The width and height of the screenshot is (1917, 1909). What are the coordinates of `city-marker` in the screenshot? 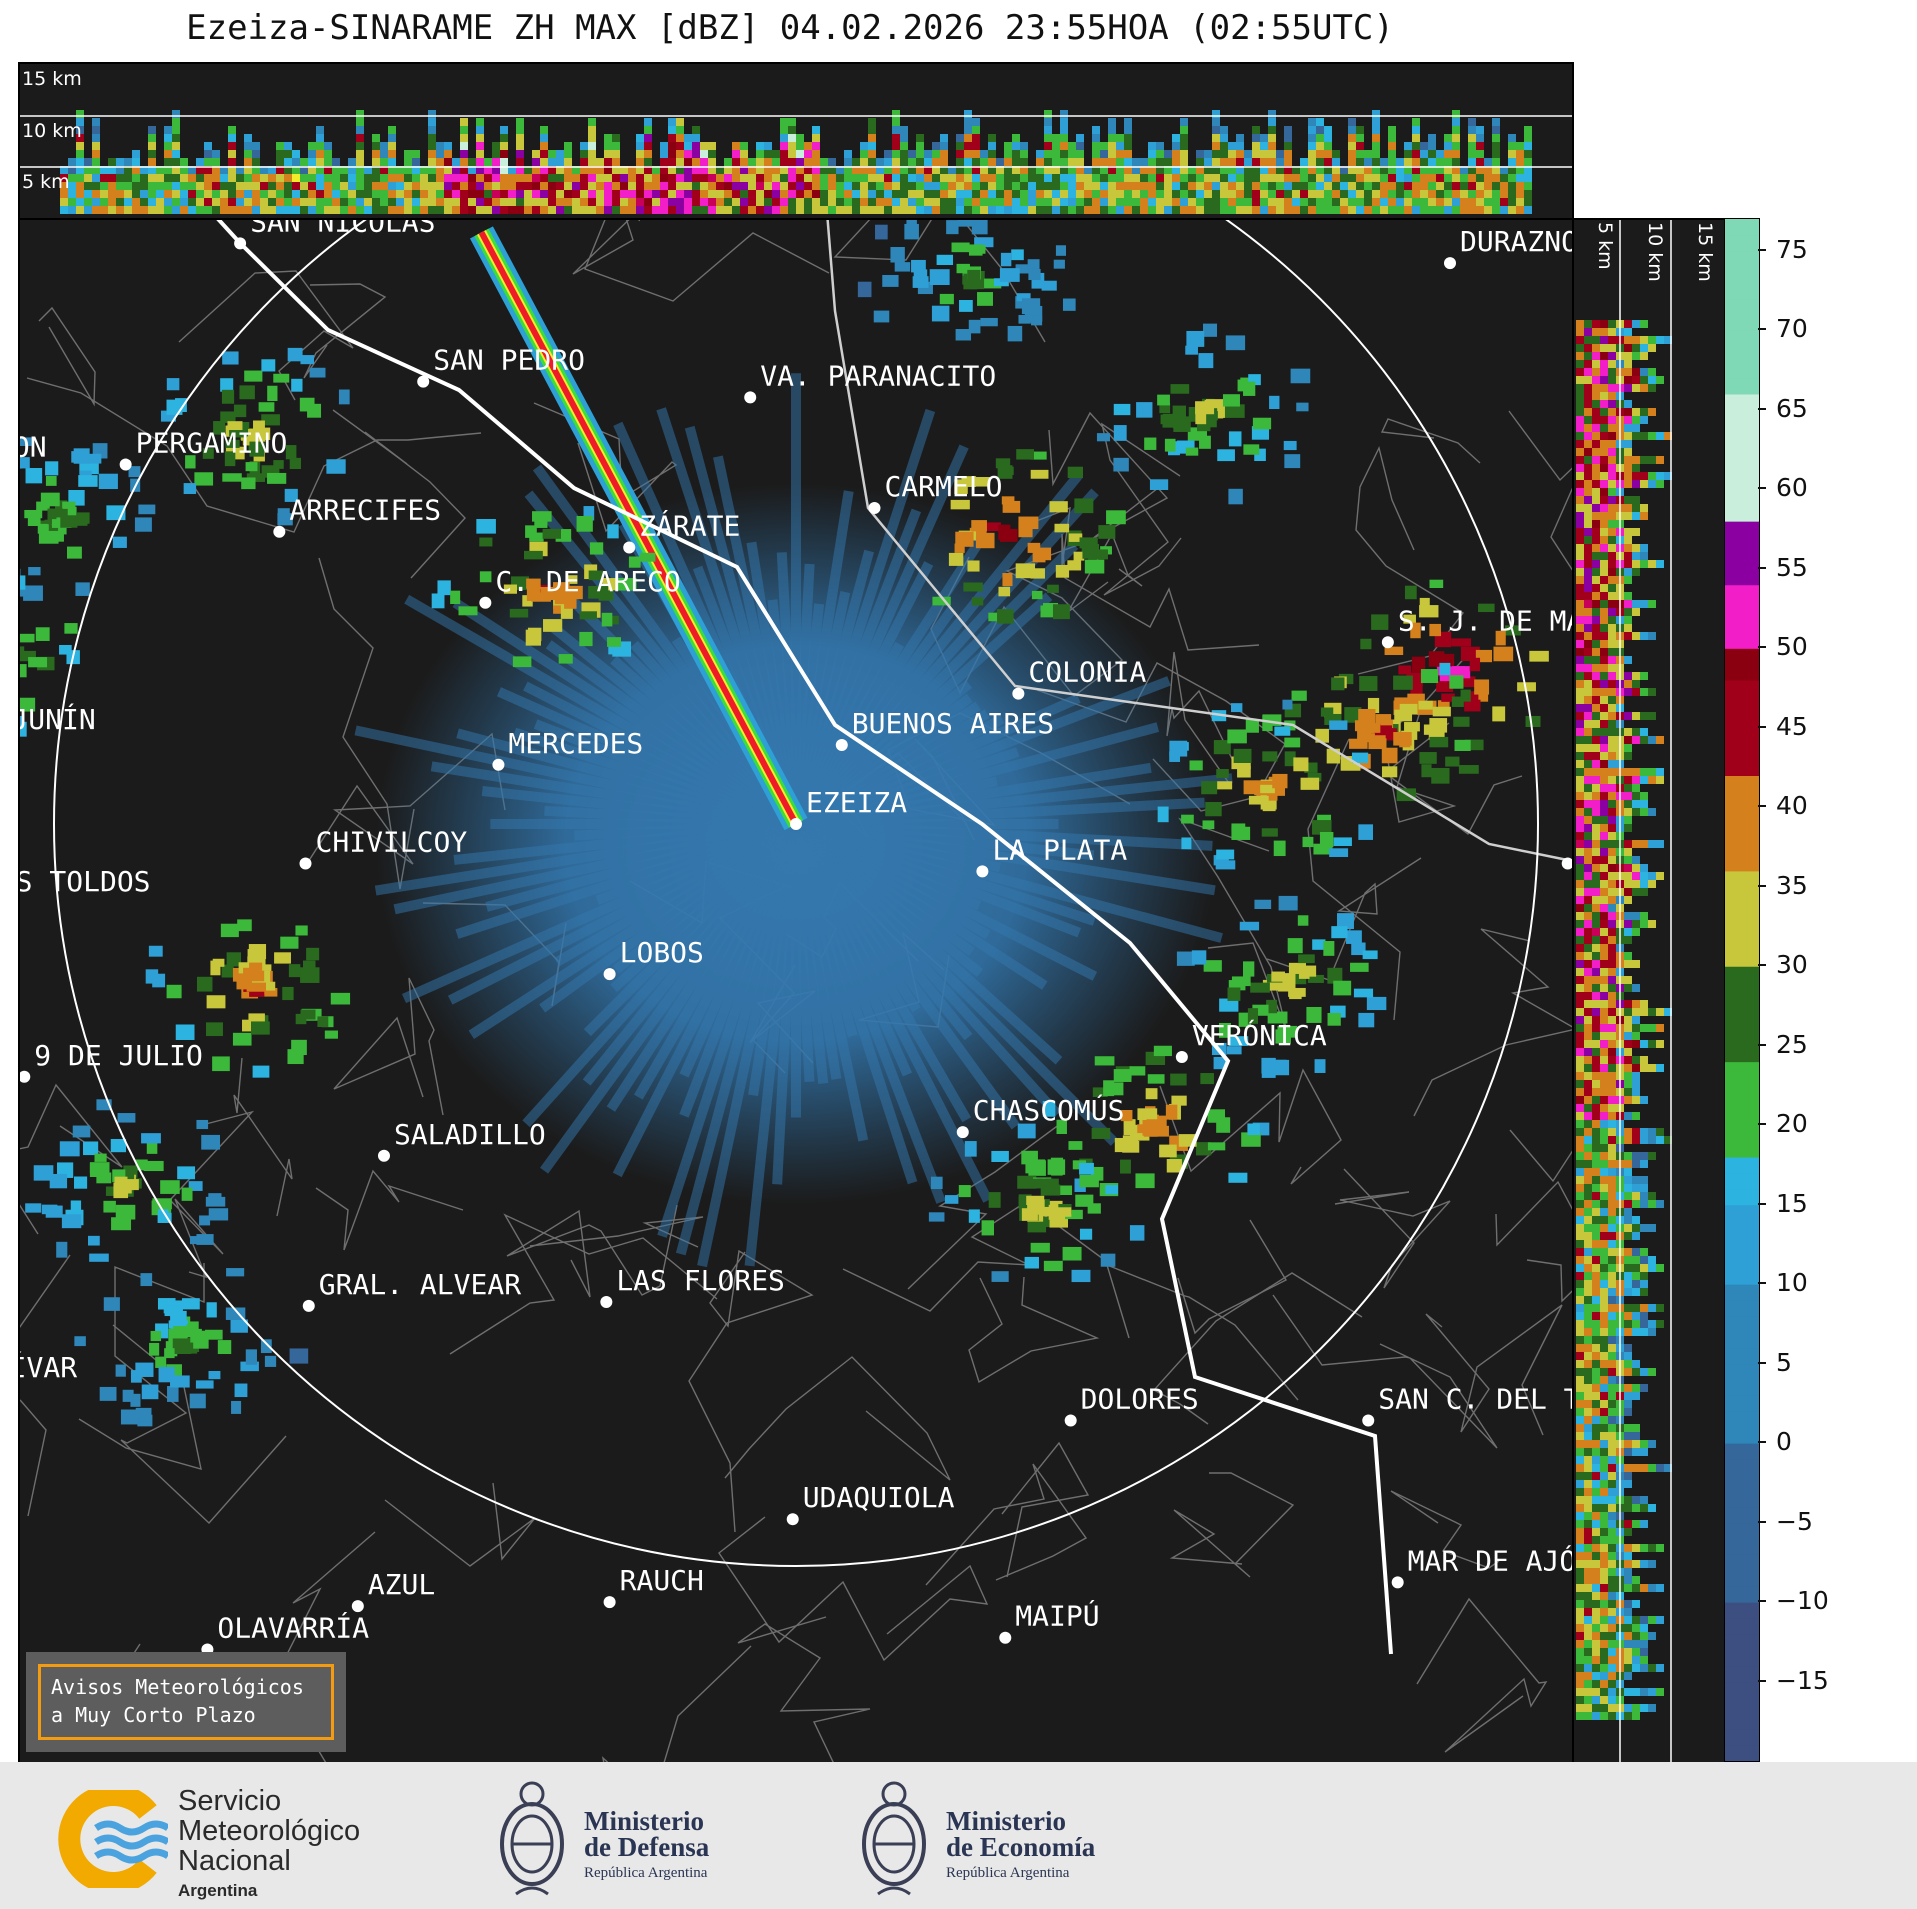 It's located at (1005, 1637).